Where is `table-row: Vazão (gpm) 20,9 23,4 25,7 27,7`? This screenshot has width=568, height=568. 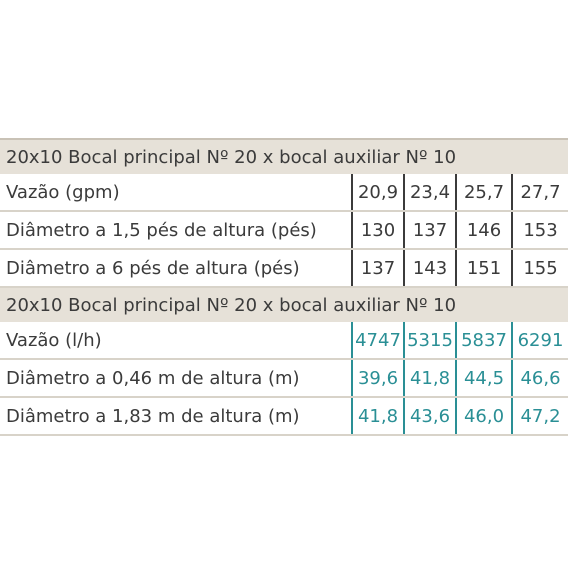 table-row: Vazão (gpm) 20,9 23,4 25,7 27,7 is located at coordinates (284, 193).